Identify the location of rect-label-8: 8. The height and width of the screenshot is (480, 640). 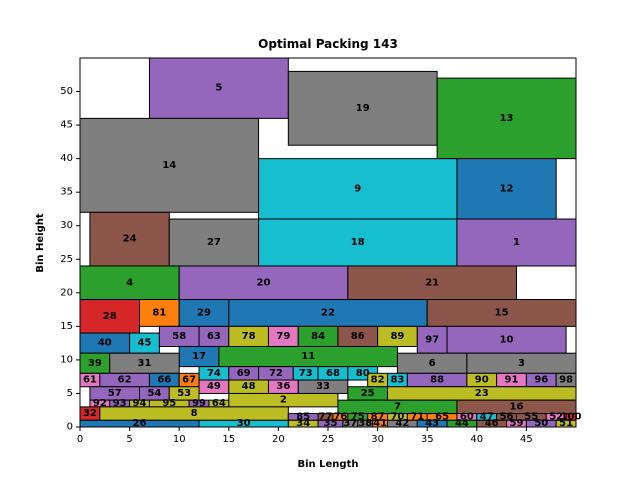
(194, 413).